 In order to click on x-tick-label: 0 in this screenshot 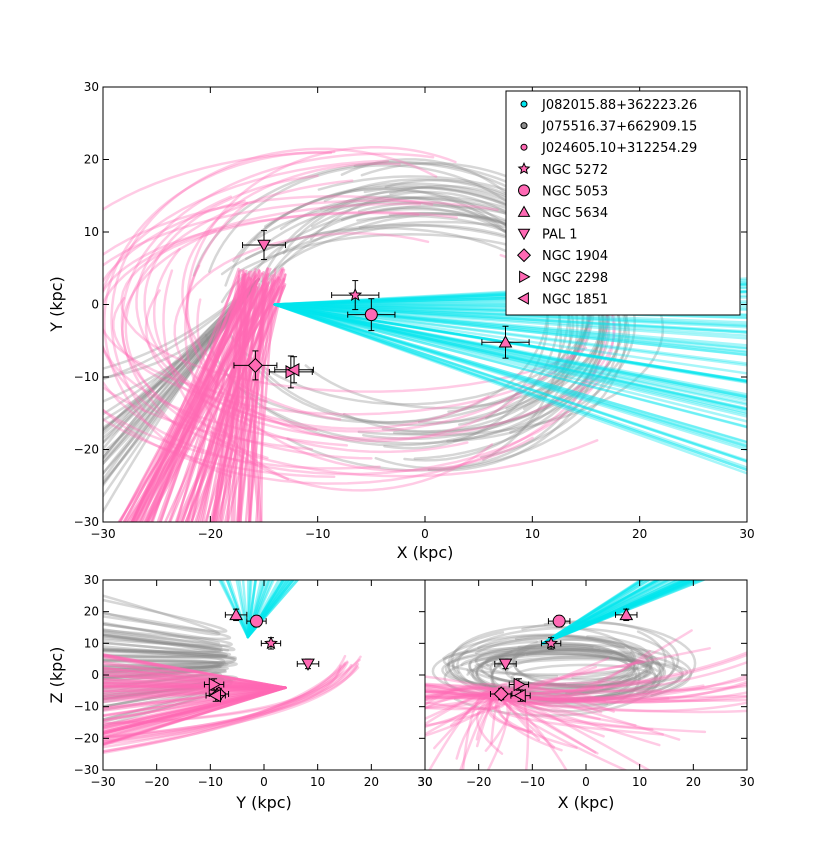, I will do `click(586, 782)`.